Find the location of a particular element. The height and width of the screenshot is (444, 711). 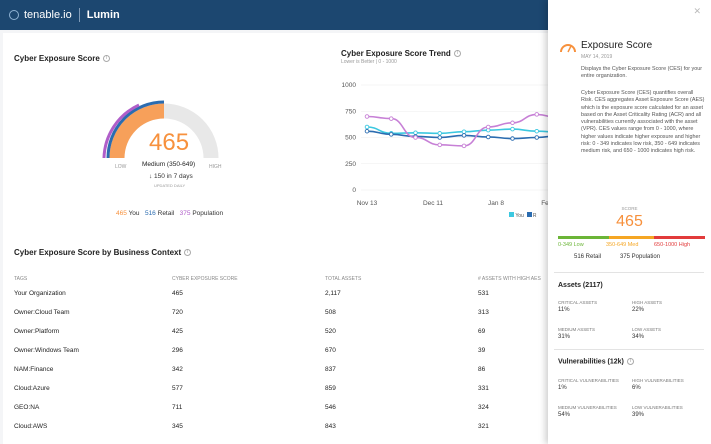

x-tick-label: Nov 13 is located at coordinates (367, 203).